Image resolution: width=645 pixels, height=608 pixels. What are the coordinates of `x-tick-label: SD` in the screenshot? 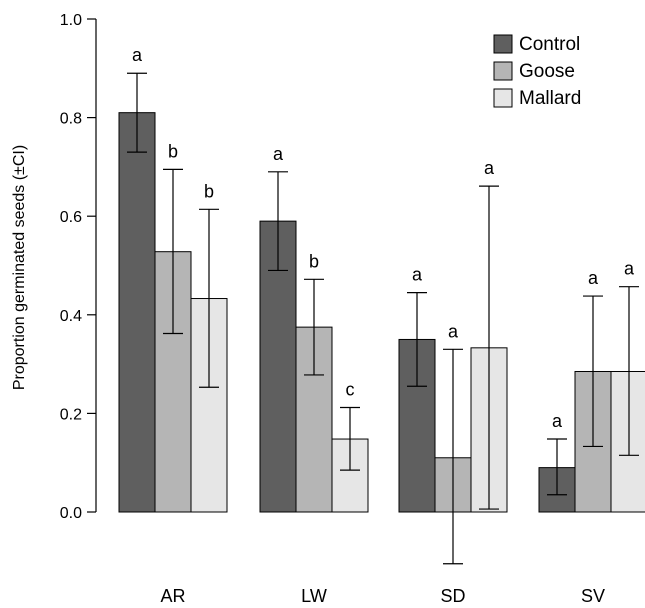 It's located at (452, 596).